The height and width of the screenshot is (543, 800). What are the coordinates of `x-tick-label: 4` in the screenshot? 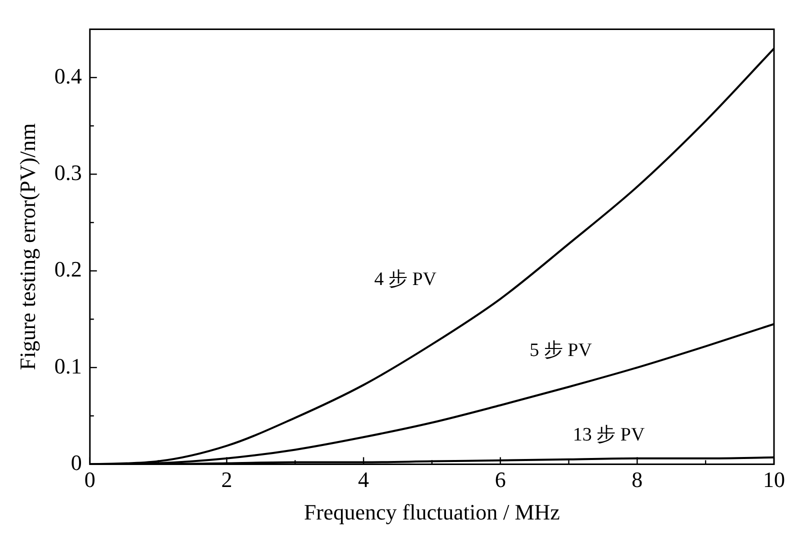 It's located at (364, 479).